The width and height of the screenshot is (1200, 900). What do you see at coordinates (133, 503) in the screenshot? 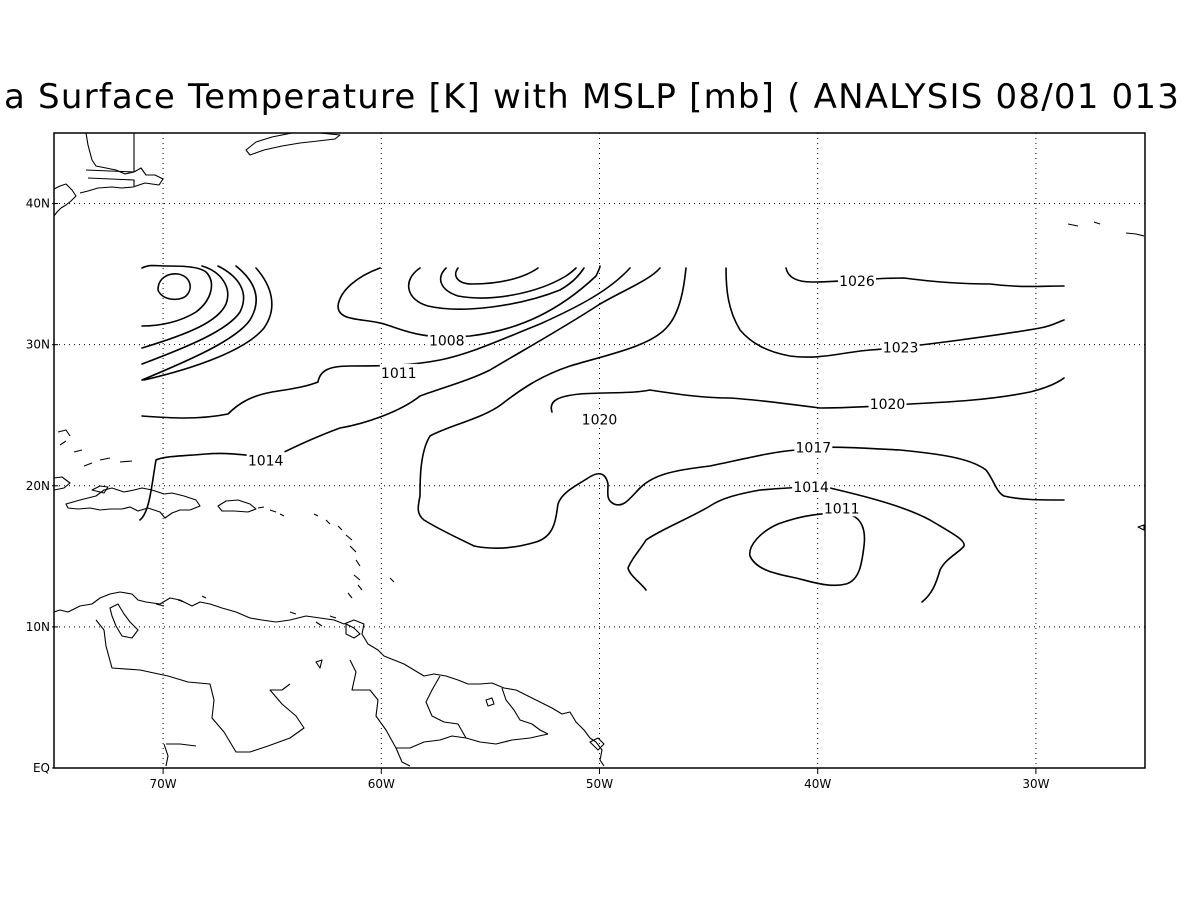
I see `coastline-hispaniola` at bounding box center [133, 503].